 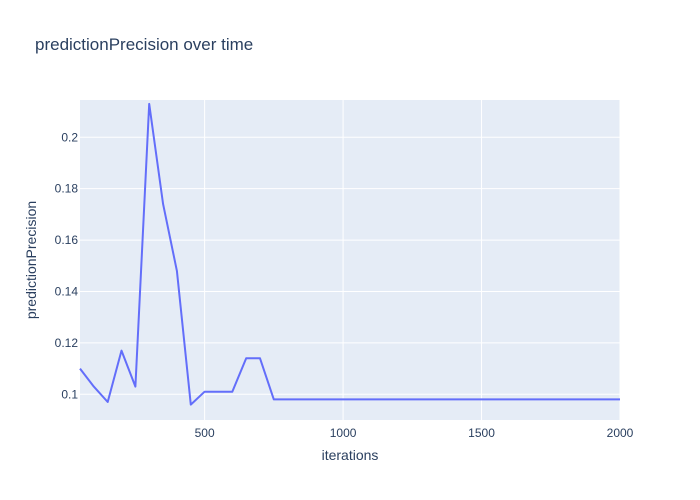 What do you see at coordinates (69, 394) in the screenshot?
I see `y-tick-label: 0.1` at bounding box center [69, 394].